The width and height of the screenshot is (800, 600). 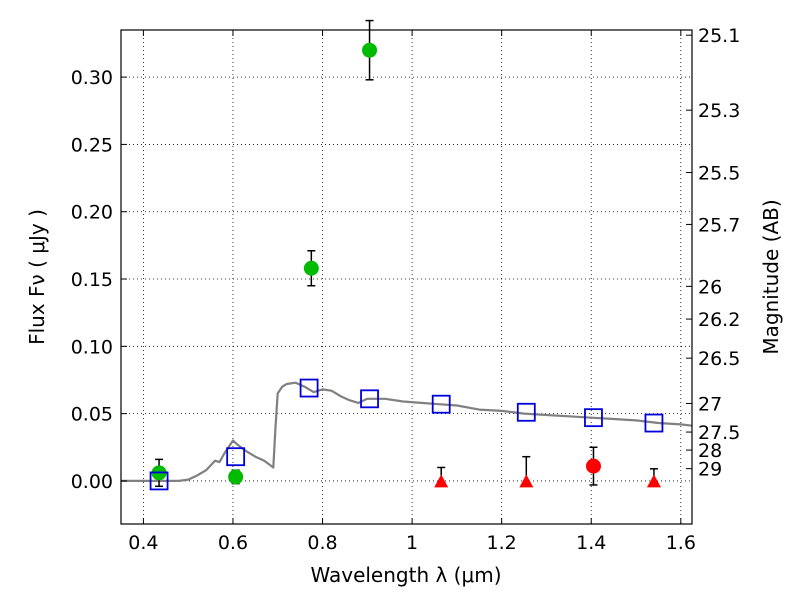 I want to click on y-axis-title: Flux Fν ( μJy ), so click(x=37, y=277).